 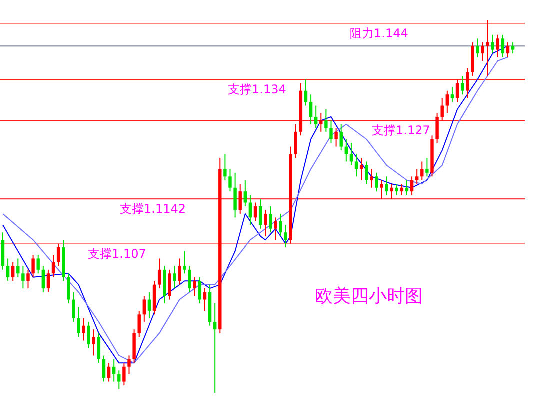 What do you see at coordinates (401, 131) in the screenshot?
I see `ref-line-label: 支撑1.127` at bounding box center [401, 131].